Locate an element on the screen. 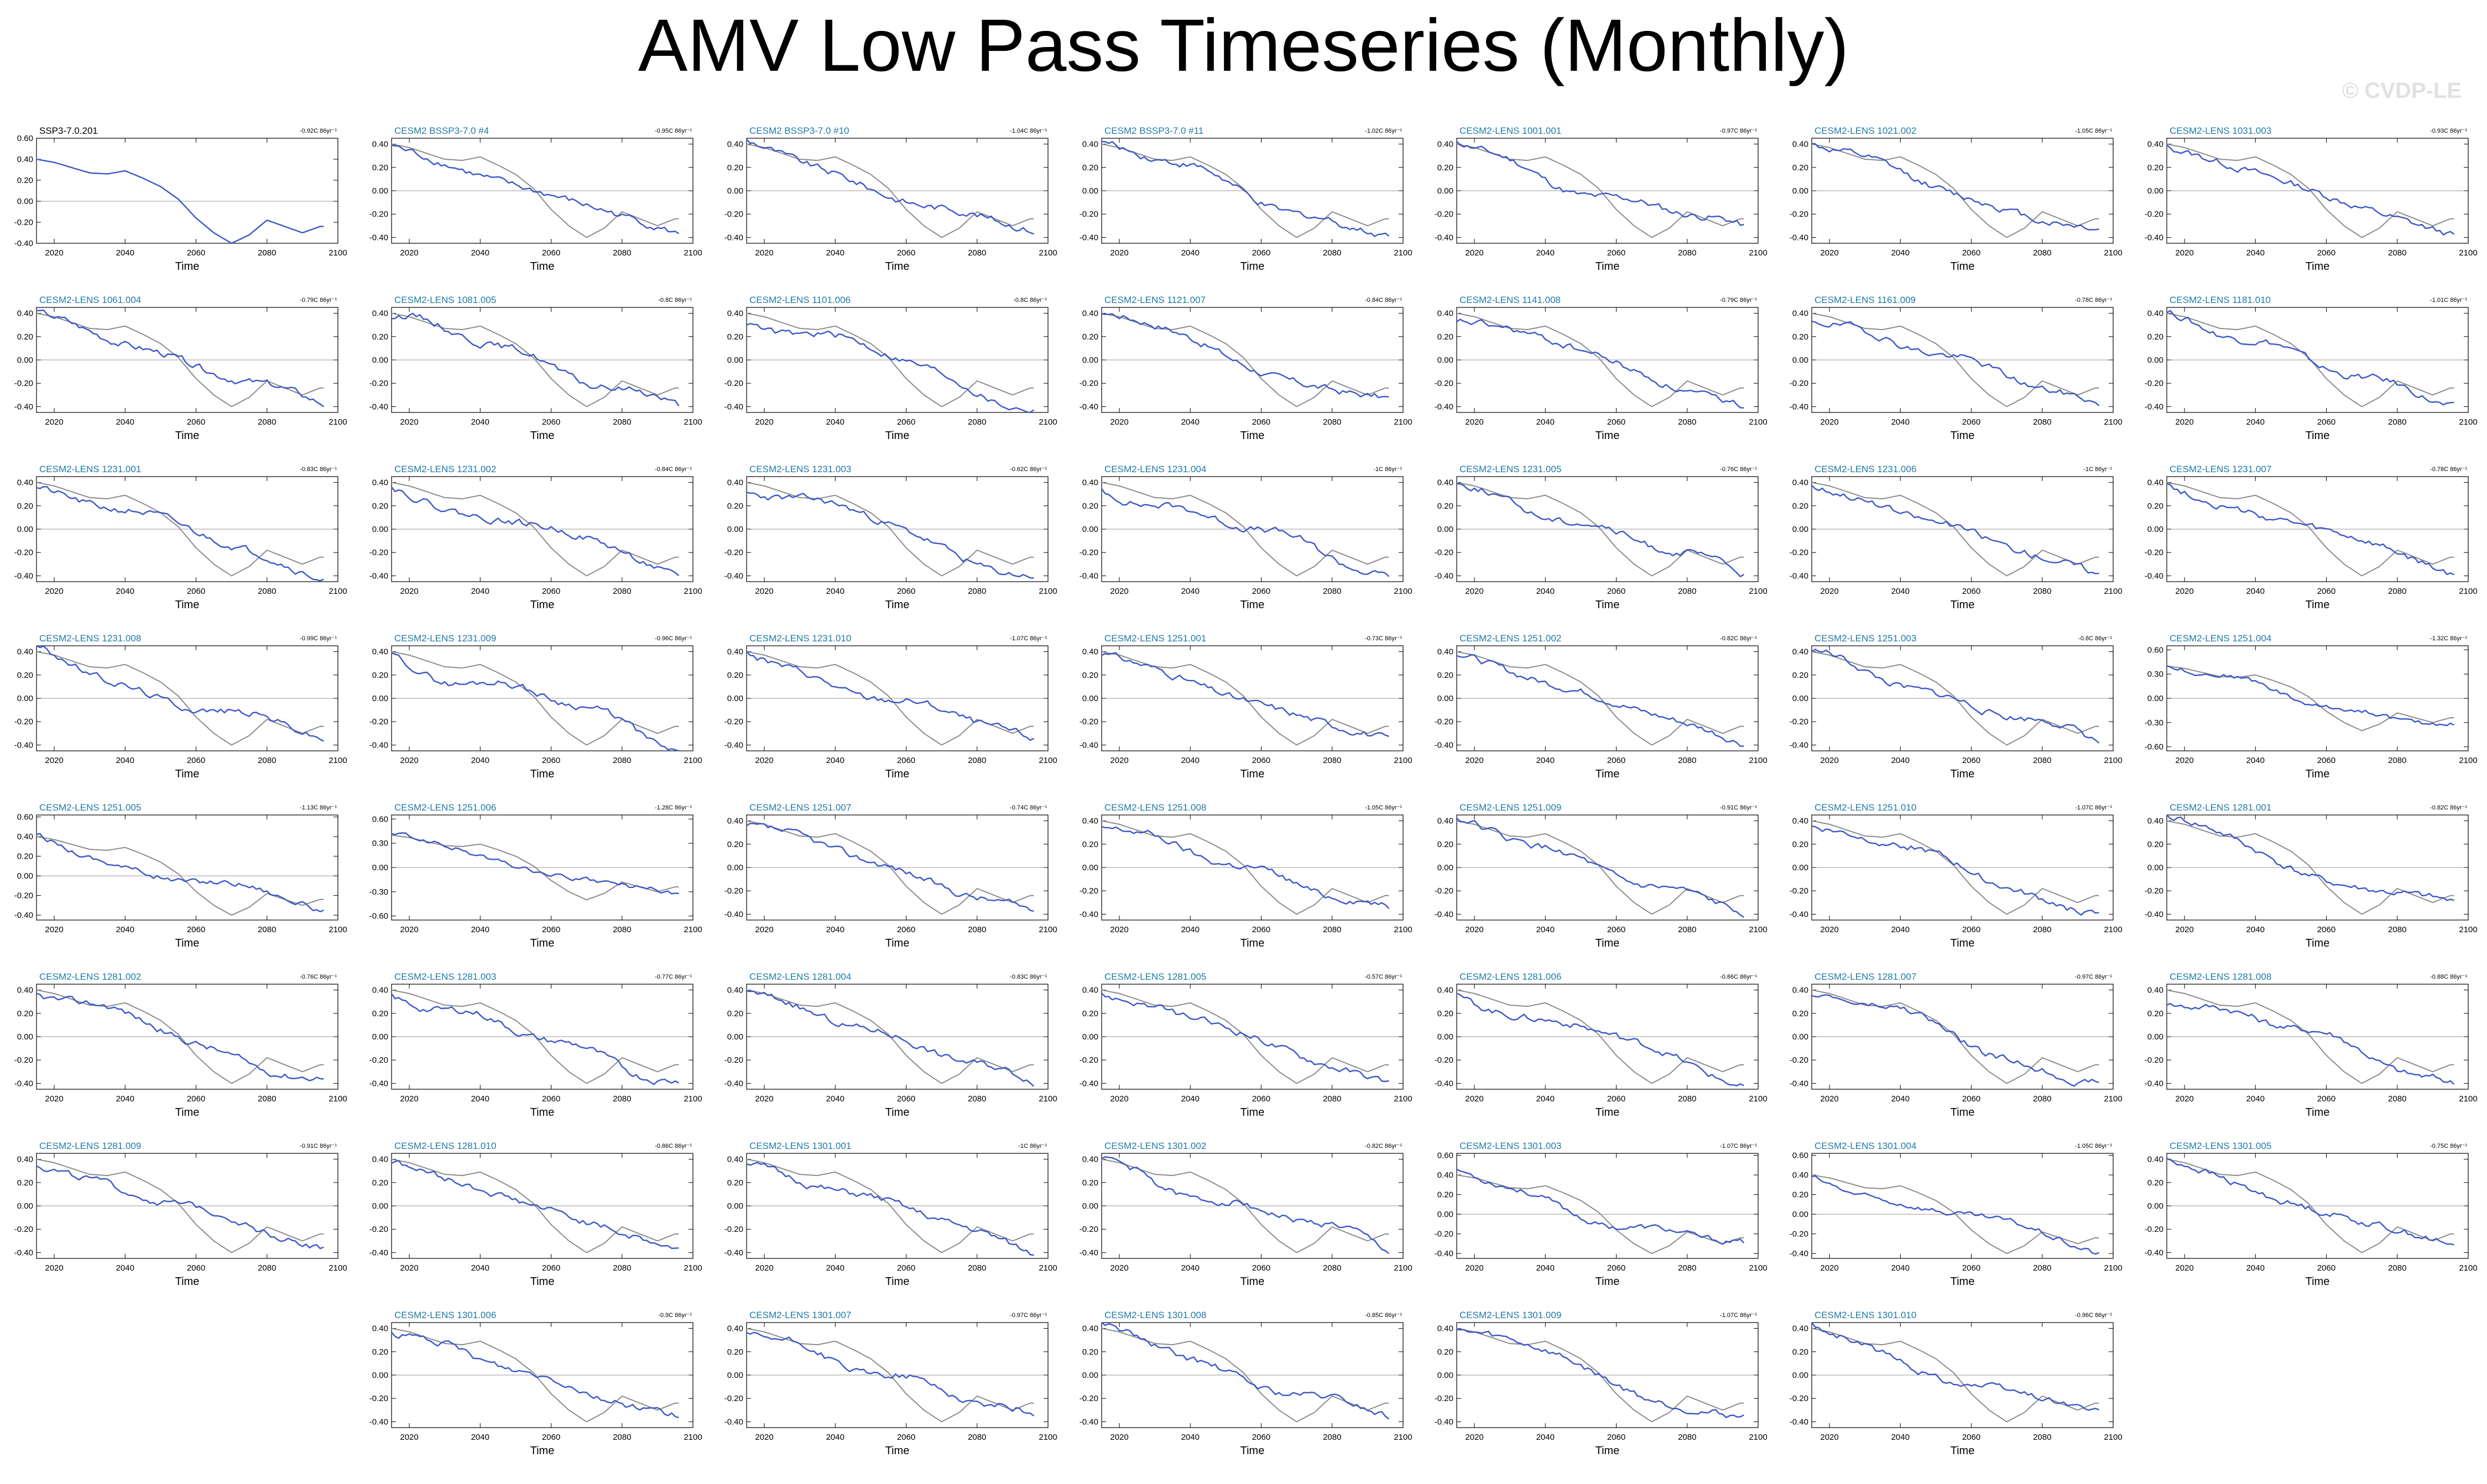  panel-frame is located at coordinates (1607, 1206).